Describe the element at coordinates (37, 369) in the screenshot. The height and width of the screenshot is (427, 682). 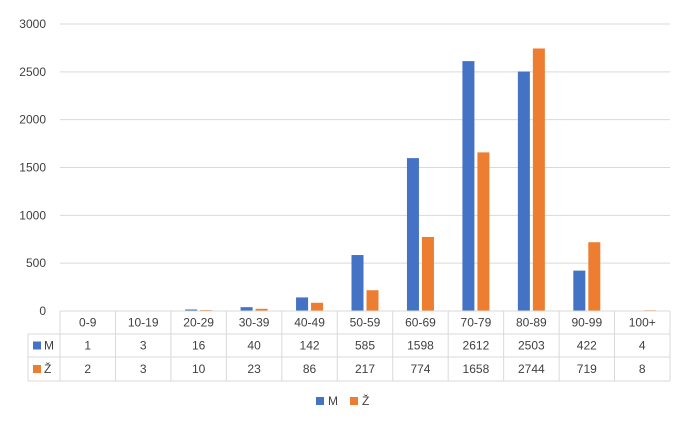
I see `table-series-key-Ž` at that location.